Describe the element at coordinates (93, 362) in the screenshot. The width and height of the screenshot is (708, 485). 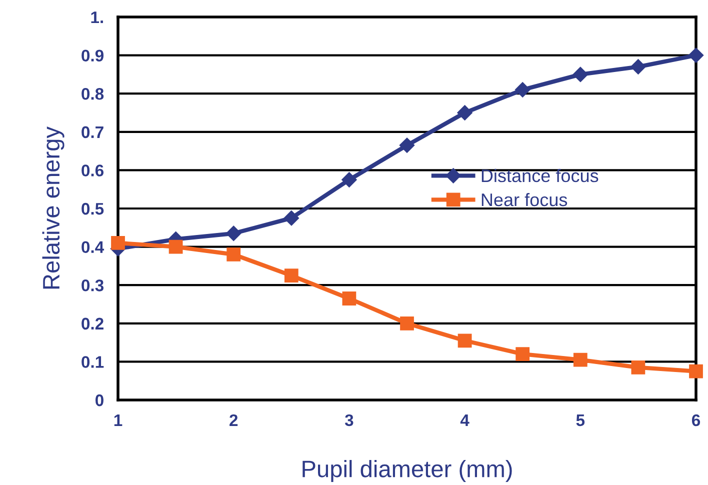
I see `y-tick-label: 0.1` at that location.